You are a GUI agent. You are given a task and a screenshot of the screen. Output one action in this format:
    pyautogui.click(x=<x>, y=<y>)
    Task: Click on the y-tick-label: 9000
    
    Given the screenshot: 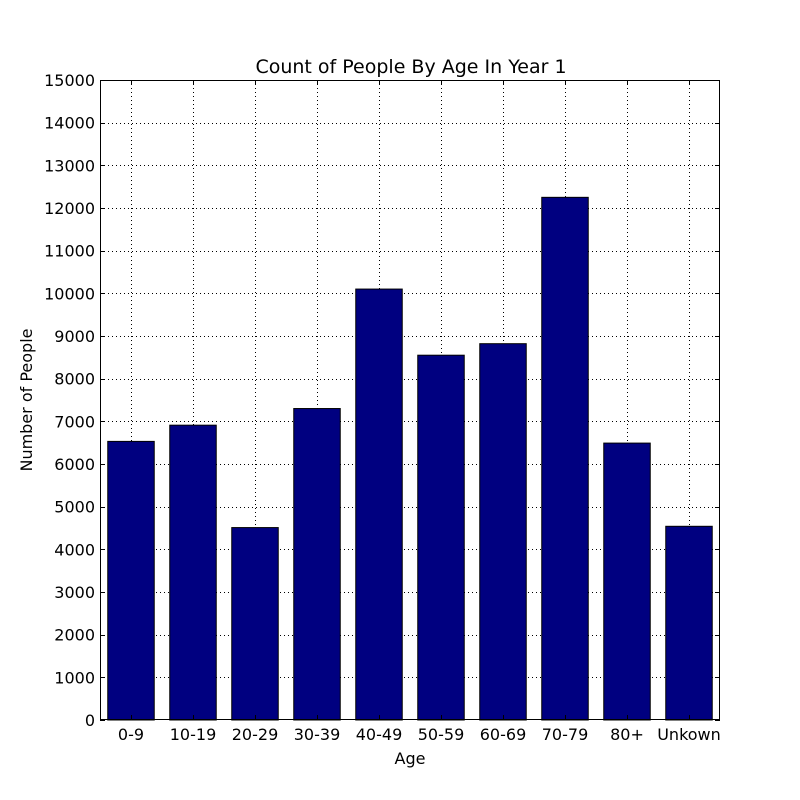 What is the action you would take?
    pyautogui.click(x=74, y=336)
    